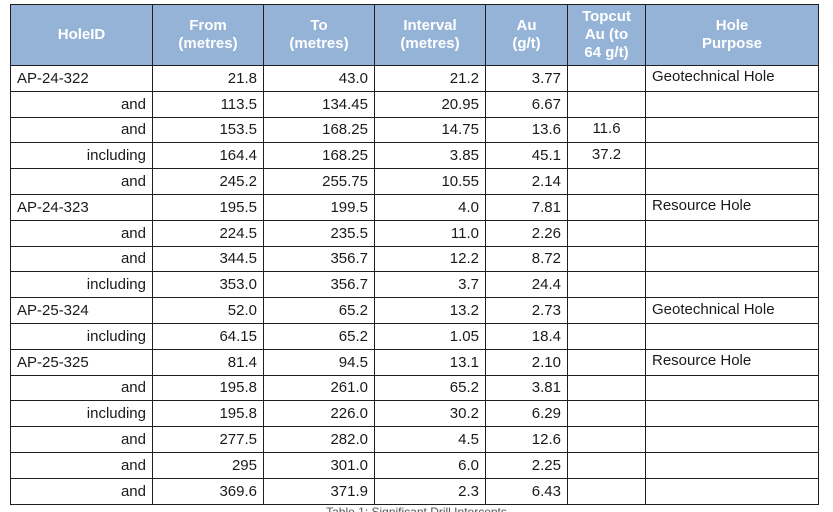 The height and width of the screenshot is (512, 833). I want to click on purpose-cell: Resource Hole, so click(732, 207).